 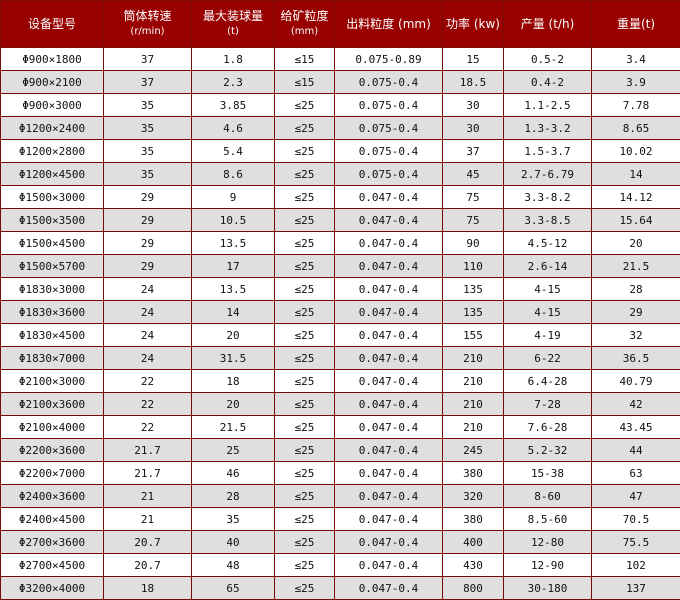 What do you see at coordinates (147, 31) in the screenshot?
I see `header-unit: (r/min)` at bounding box center [147, 31].